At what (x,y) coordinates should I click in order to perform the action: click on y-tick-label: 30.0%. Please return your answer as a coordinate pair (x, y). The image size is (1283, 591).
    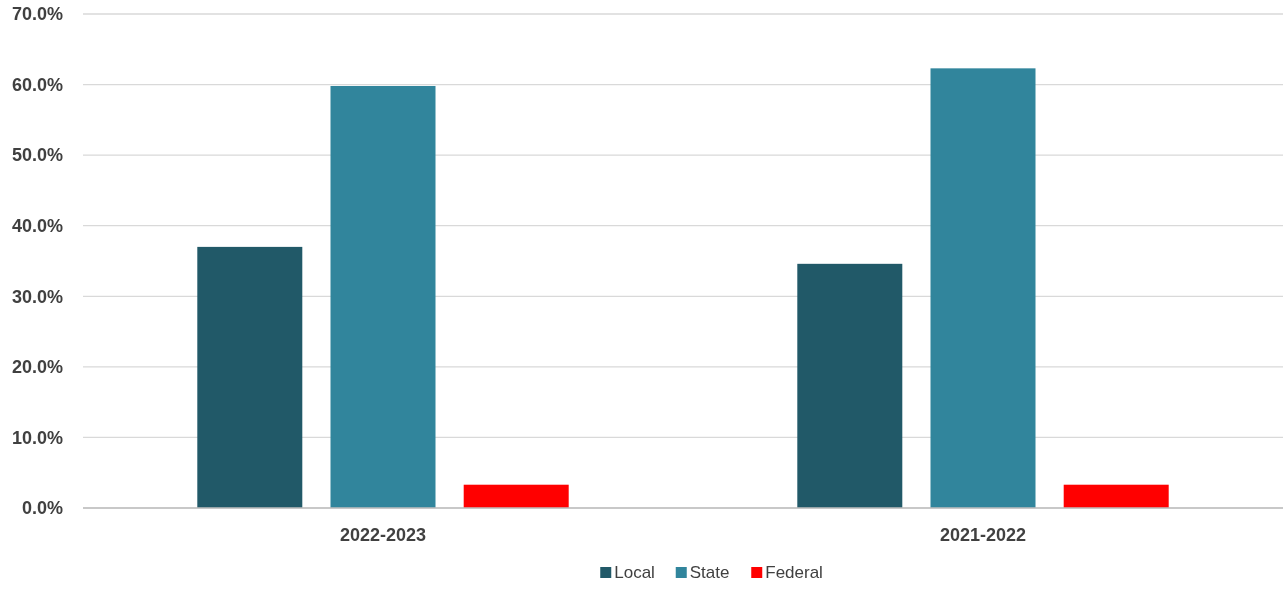
    Looking at the image, I should click on (37, 296).